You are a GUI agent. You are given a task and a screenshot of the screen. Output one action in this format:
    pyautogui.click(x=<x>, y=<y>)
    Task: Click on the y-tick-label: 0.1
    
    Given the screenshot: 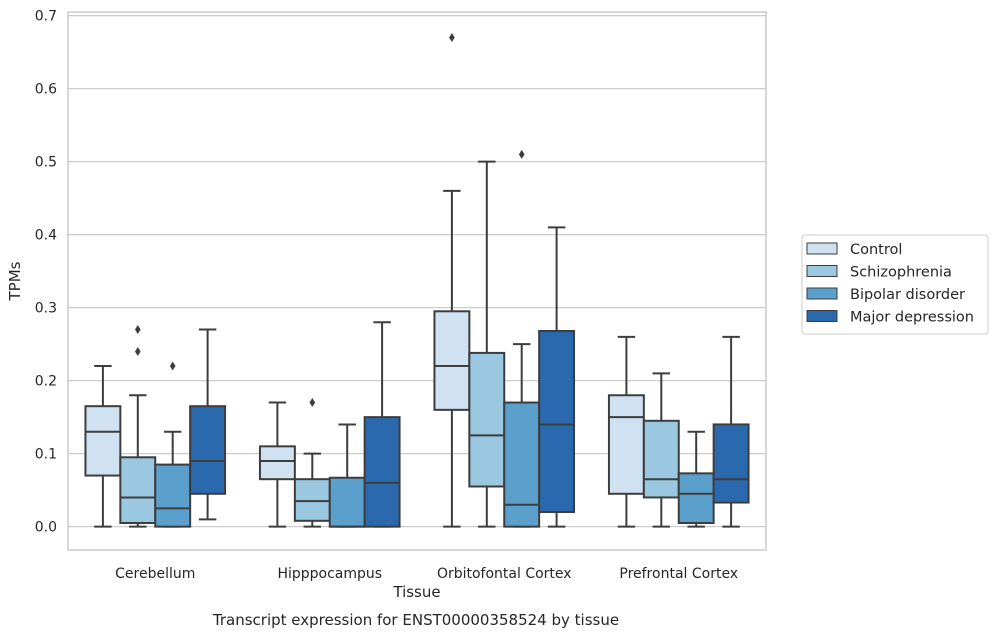 What is the action you would take?
    pyautogui.click(x=46, y=455)
    